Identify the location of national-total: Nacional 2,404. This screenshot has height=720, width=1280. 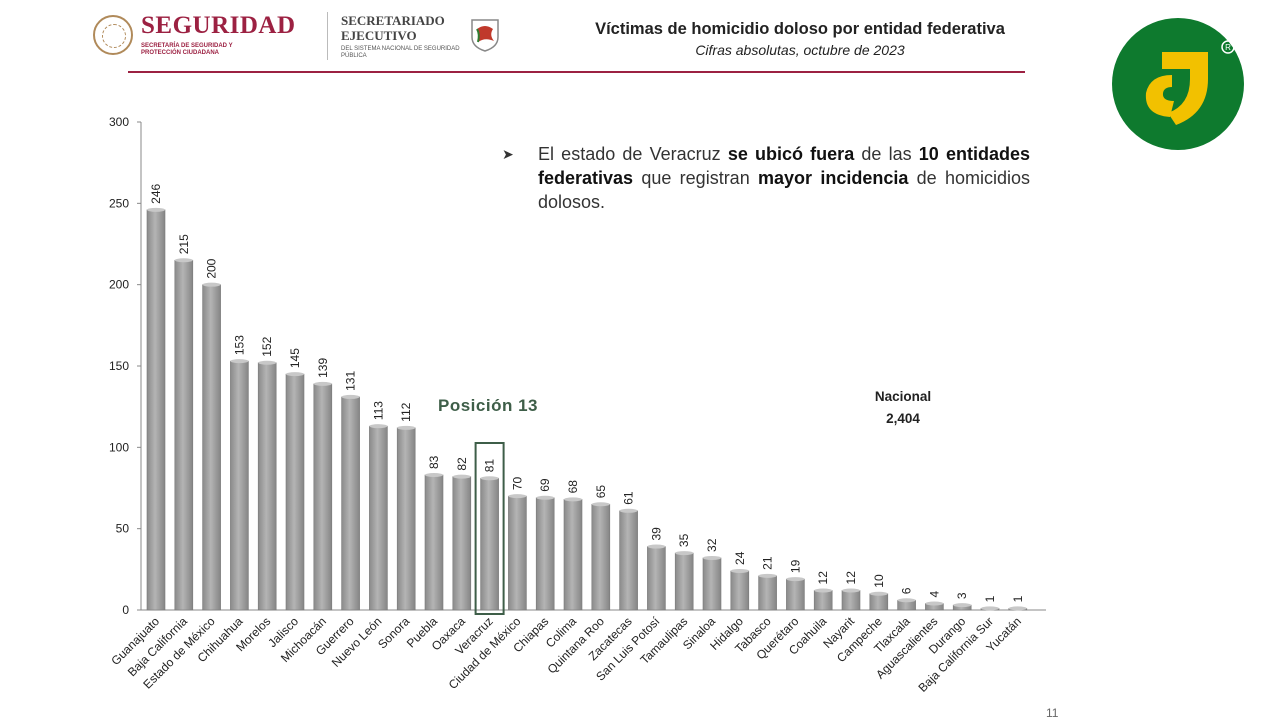
(903, 407).